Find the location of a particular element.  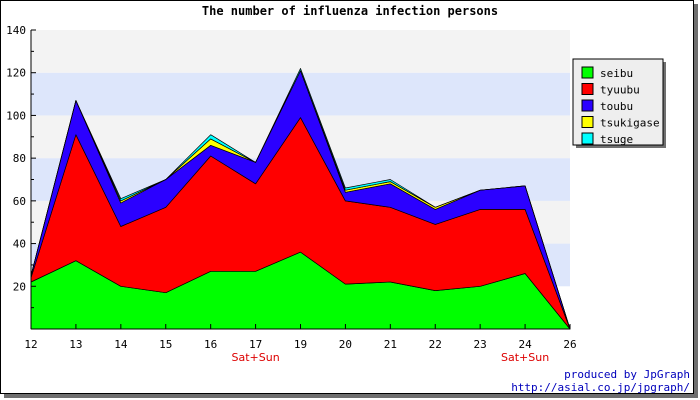

x-tick-label: 15 is located at coordinates (165, 344).